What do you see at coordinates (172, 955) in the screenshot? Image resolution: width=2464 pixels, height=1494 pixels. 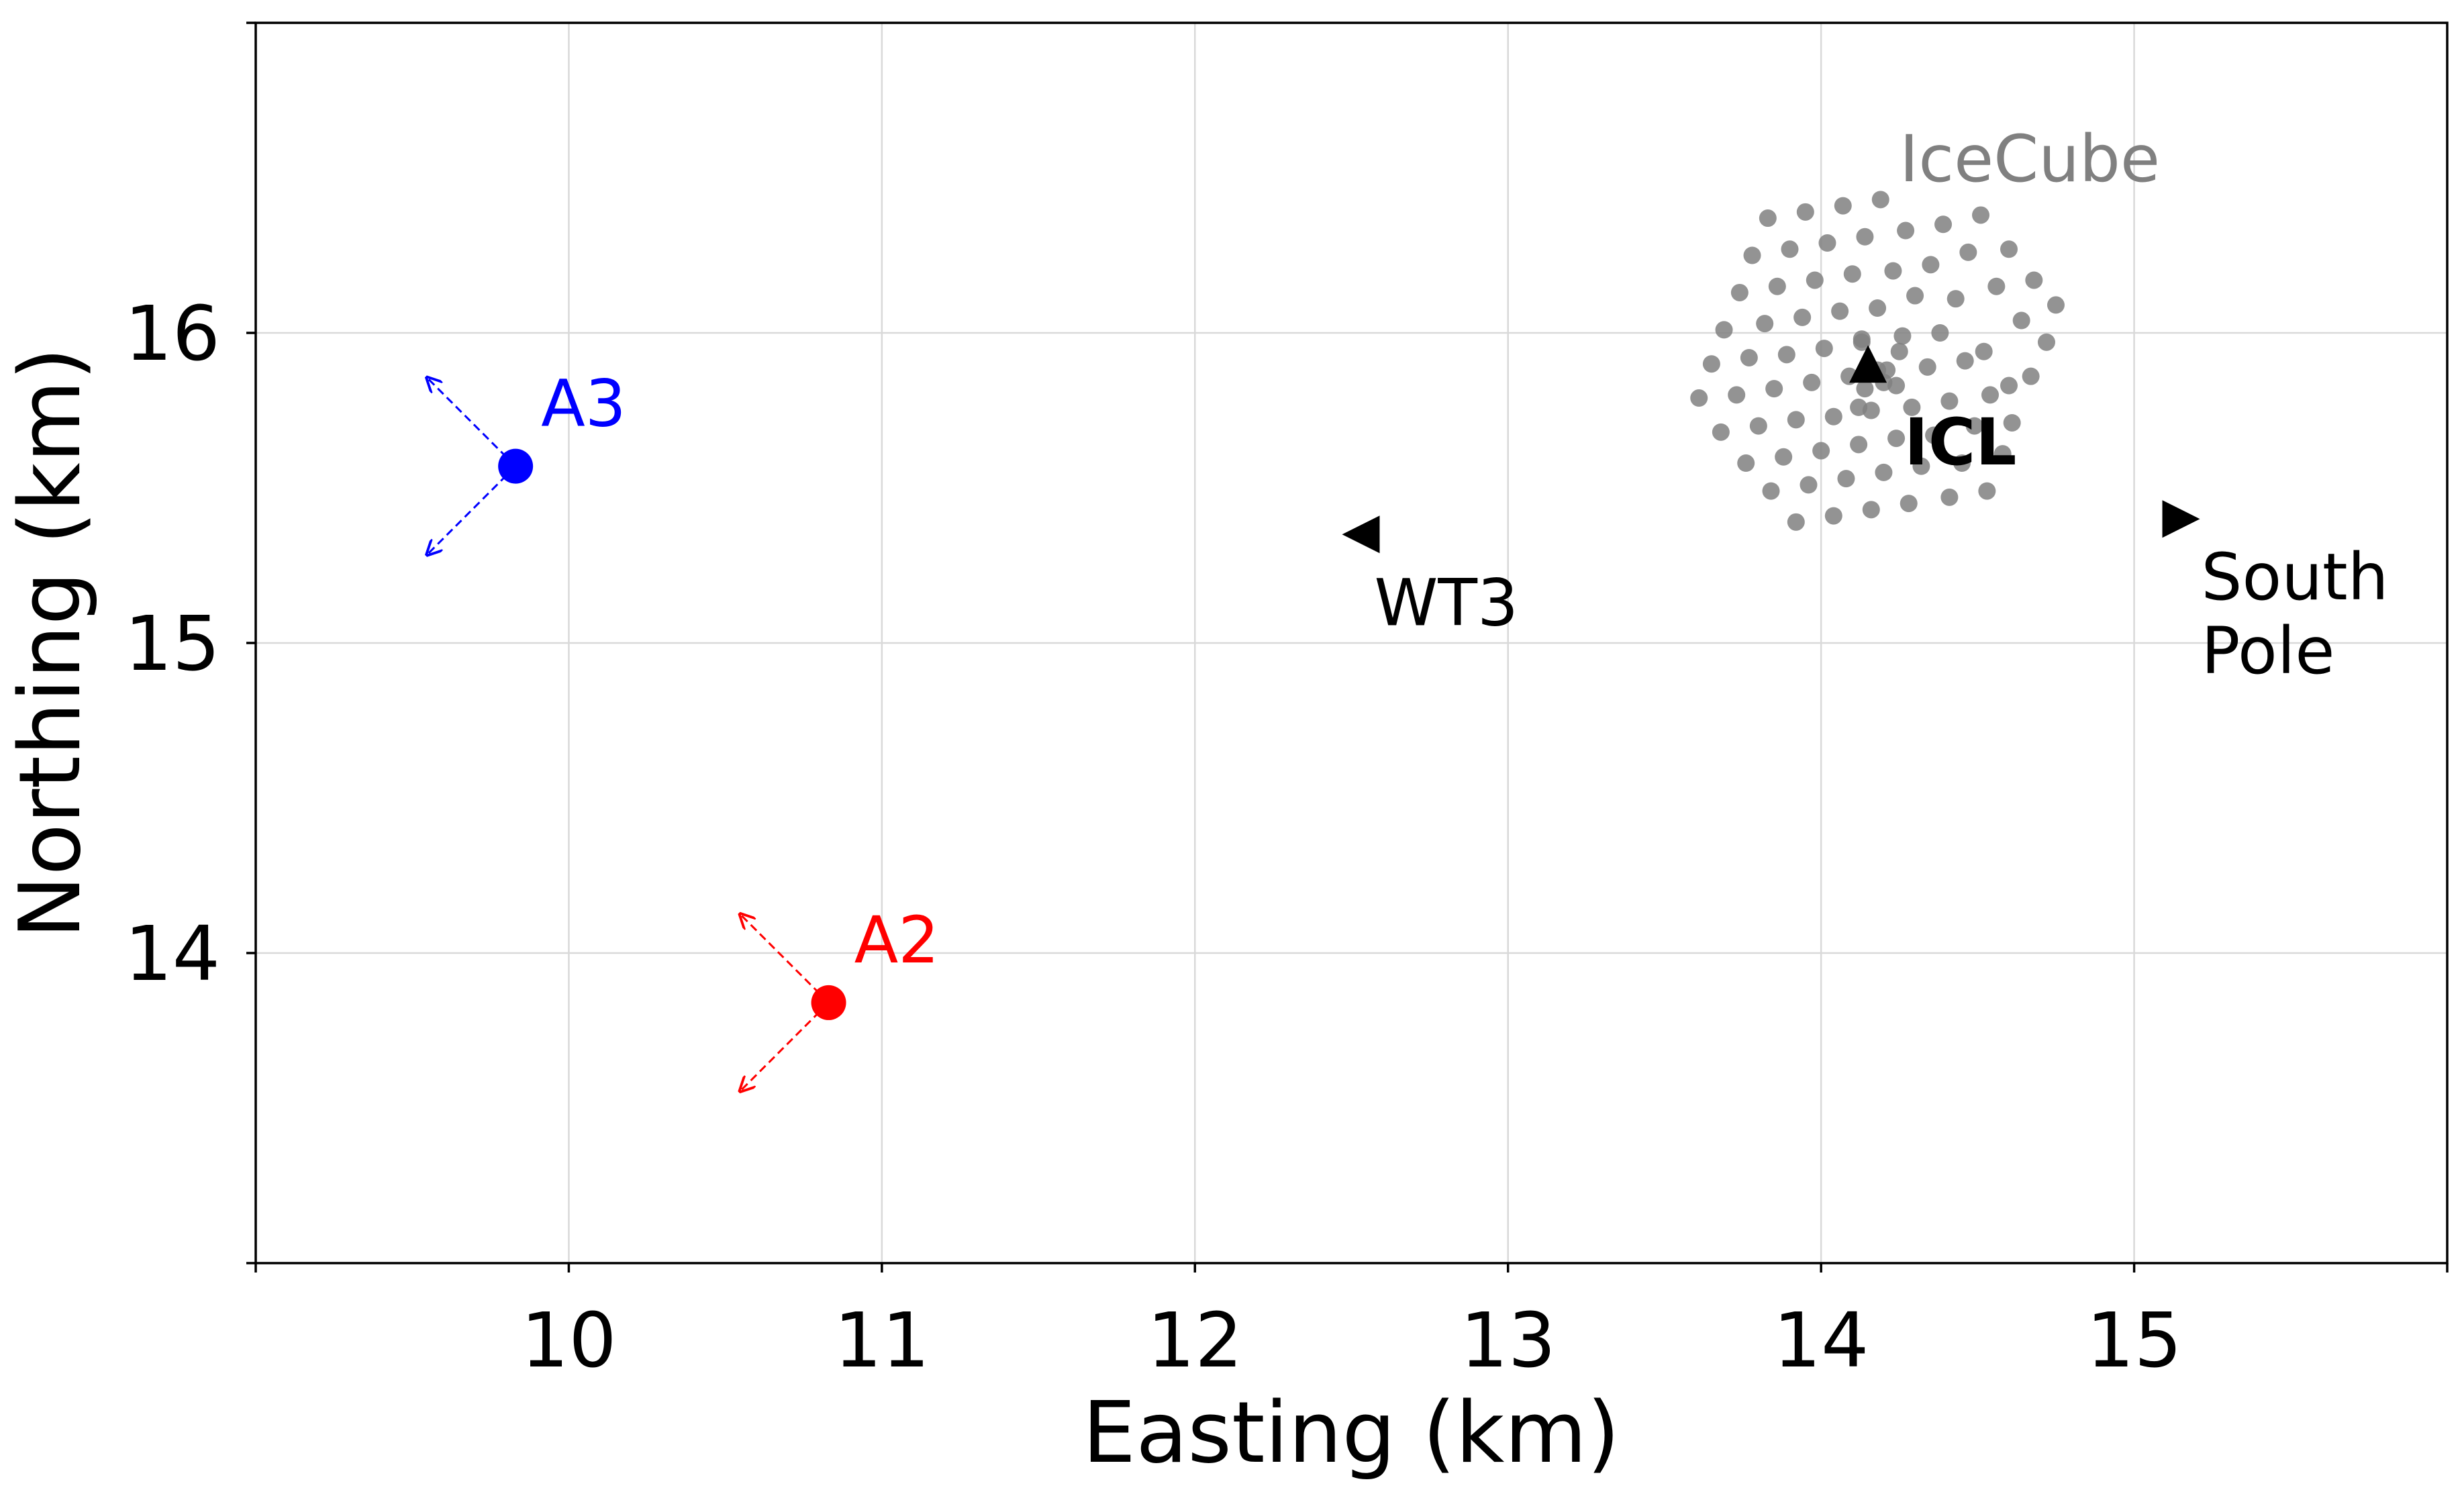 I see `y-tick-label: 14` at bounding box center [172, 955].